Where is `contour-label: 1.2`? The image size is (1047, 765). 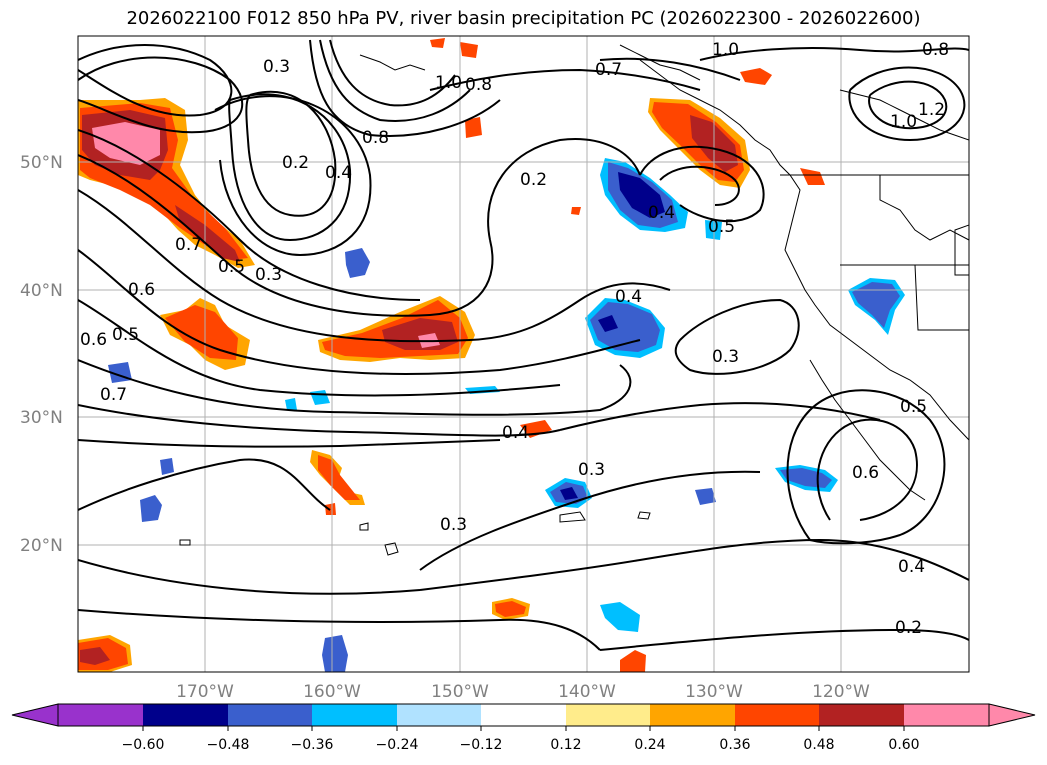 contour-label: 1.2 is located at coordinates (931, 110).